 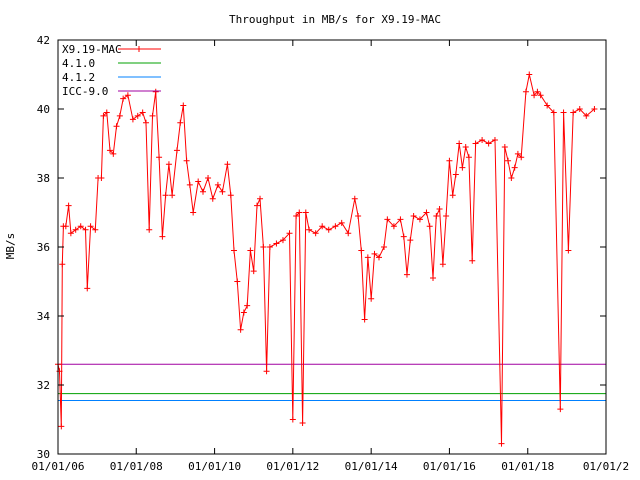 What do you see at coordinates (527, 466) in the screenshot?
I see `x-tick-label: 01/01/18` at bounding box center [527, 466].